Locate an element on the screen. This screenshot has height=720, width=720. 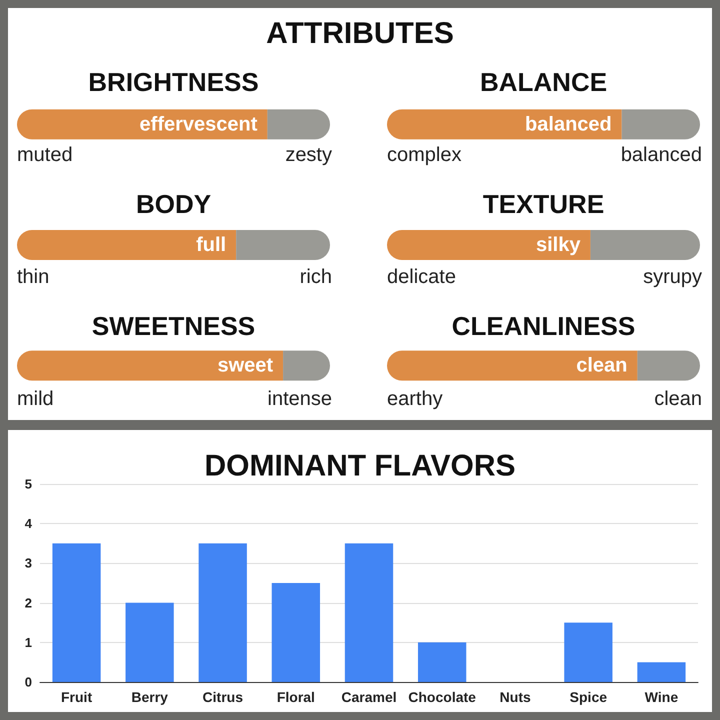
y-tick-label: SWEETNESS is located at coordinates (174, 326).